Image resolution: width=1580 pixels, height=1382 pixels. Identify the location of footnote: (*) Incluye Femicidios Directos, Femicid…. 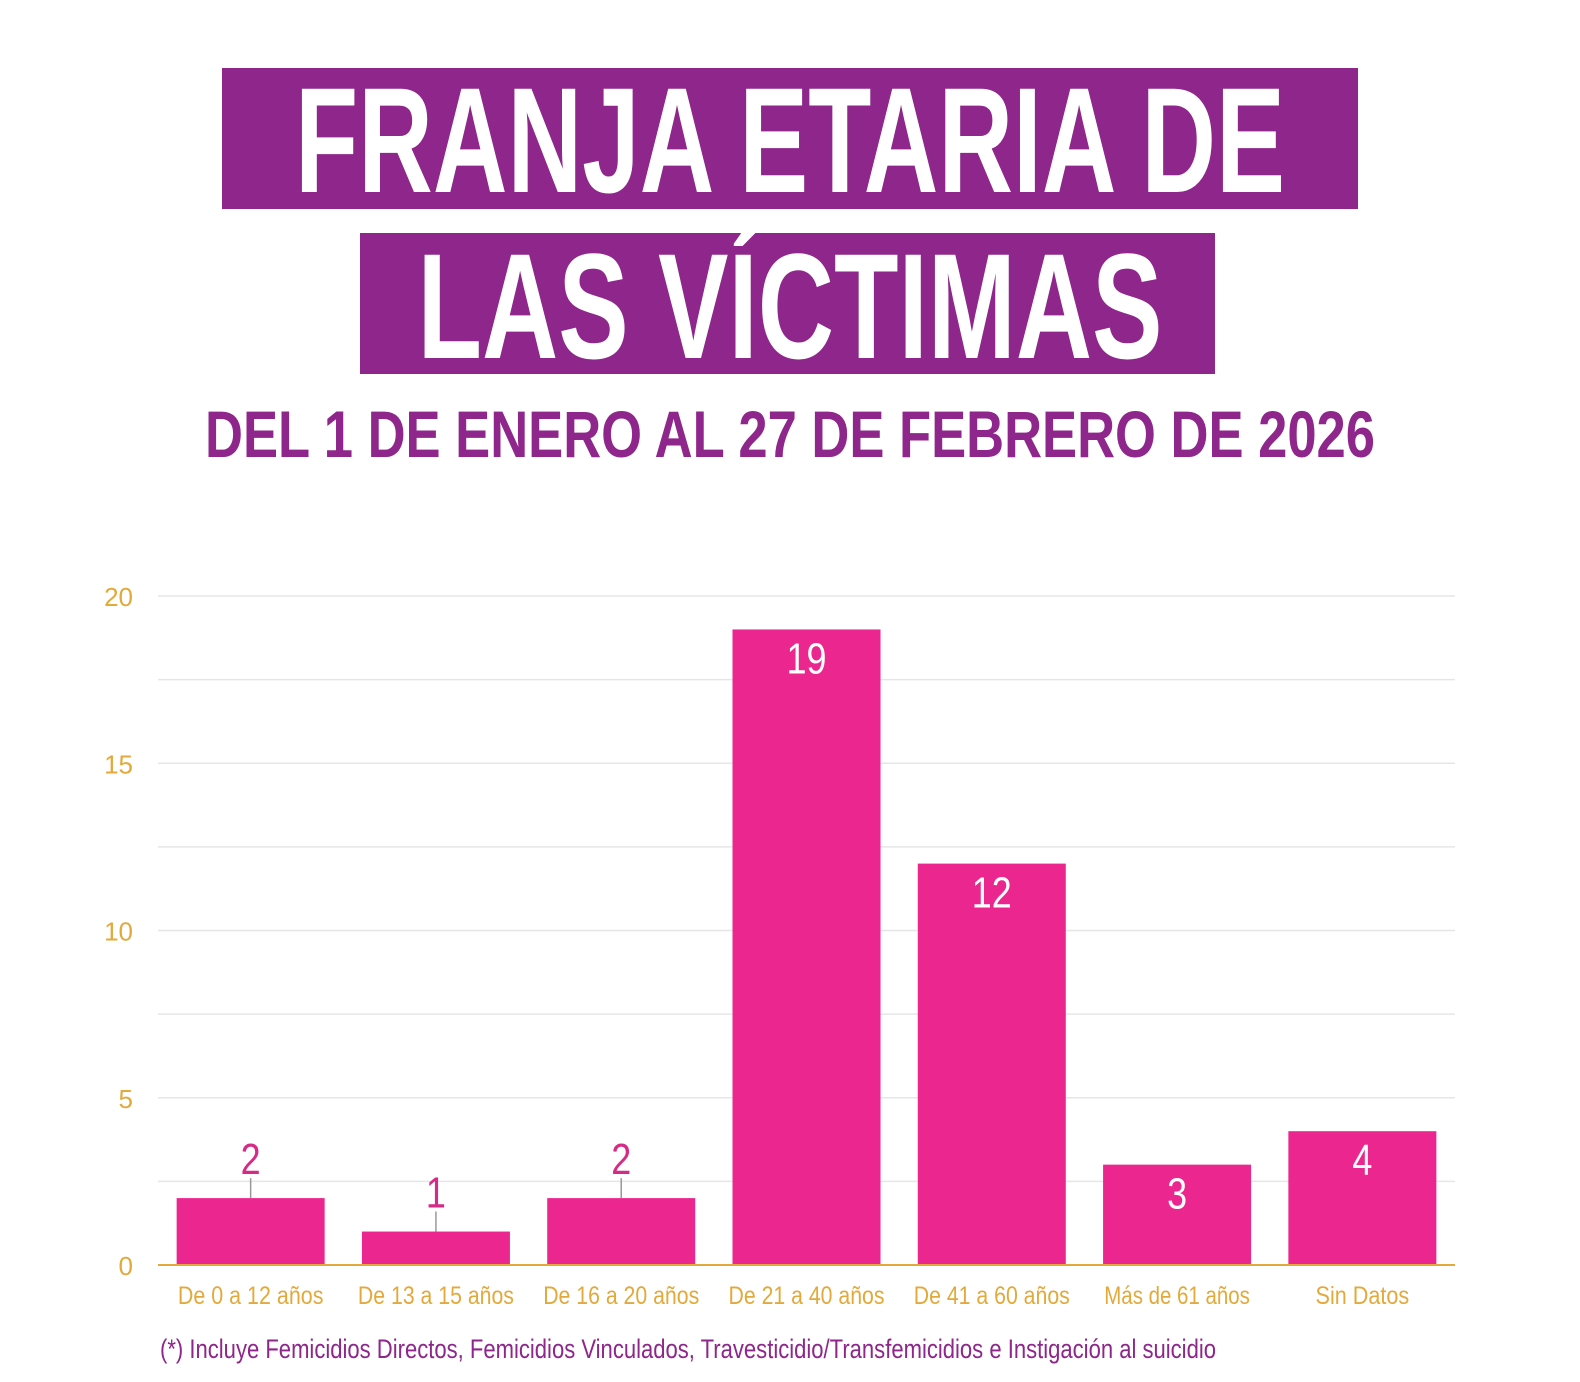
(688, 1349).